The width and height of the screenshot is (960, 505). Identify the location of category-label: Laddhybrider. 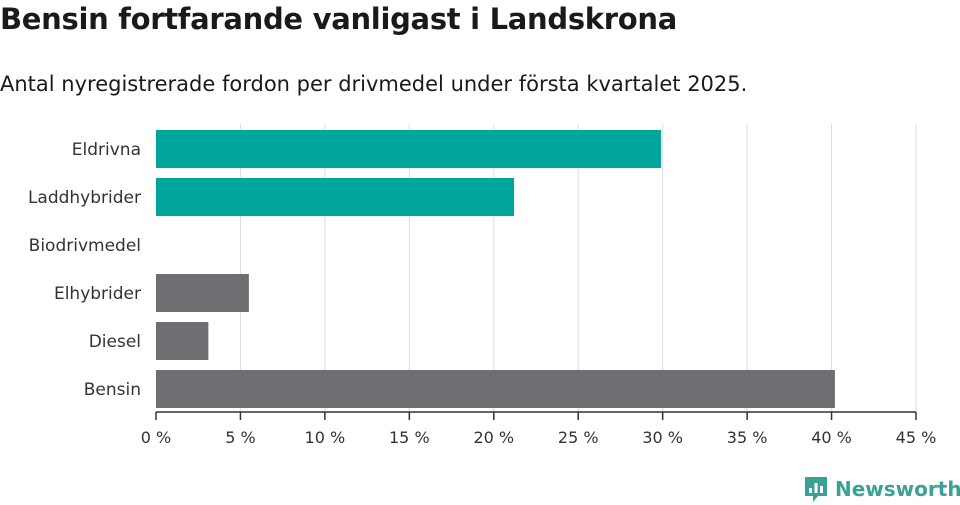
(84, 198).